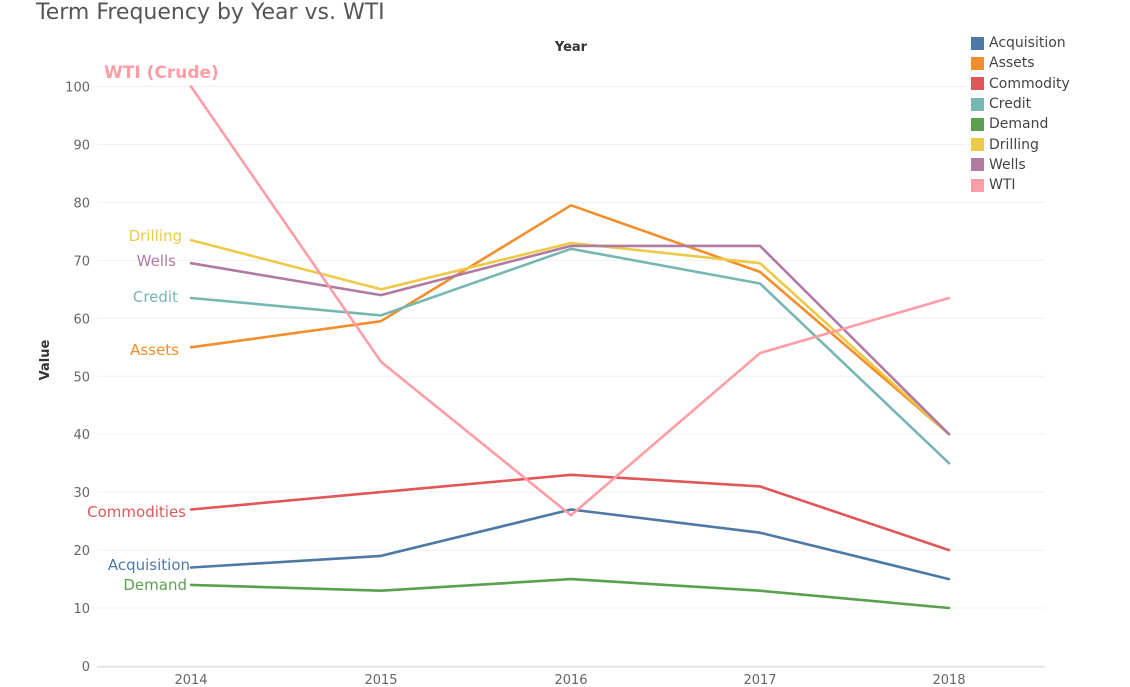  Describe the element at coordinates (77, 88) in the screenshot. I see `y-tick-label: 100` at that location.